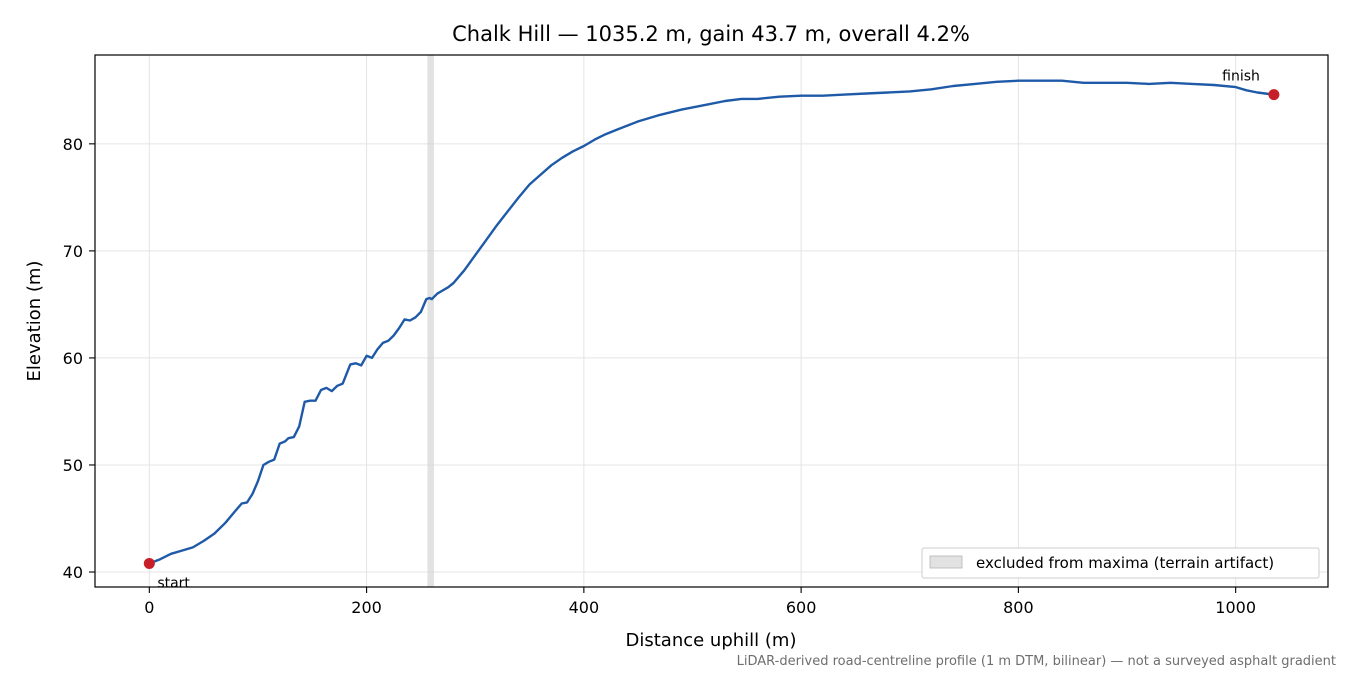 This screenshot has height=675, width=1350. Describe the element at coordinates (73, 144) in the screenshot. I see `y-tick-label: 80` at that location.